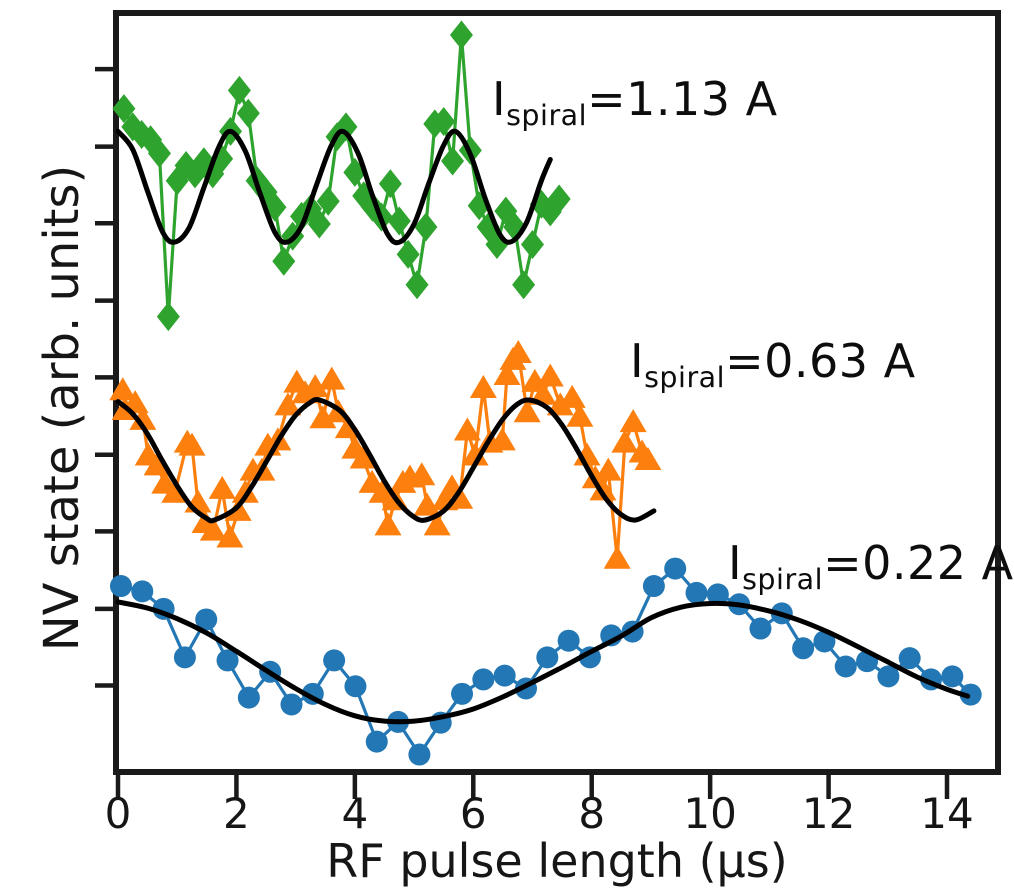 Image resolution: width=1014 pixels, height=894 pixels. I want to click on annotation-value: =0.63 A, so click(820, 361).